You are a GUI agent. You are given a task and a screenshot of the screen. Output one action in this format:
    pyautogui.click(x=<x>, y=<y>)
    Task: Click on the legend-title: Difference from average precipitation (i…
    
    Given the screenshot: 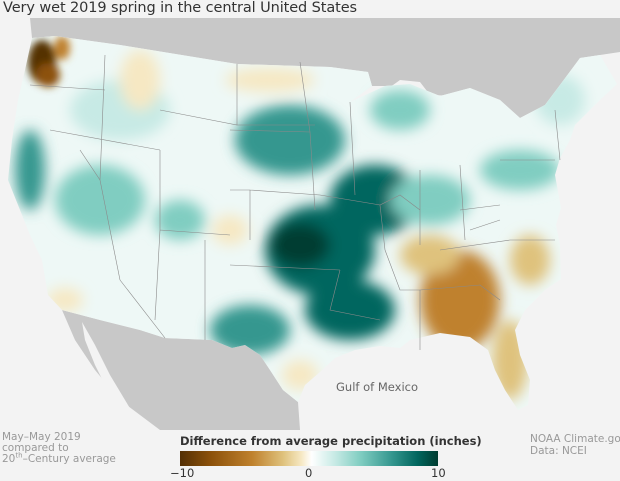 What is the action you would take?
    pyautogui.click(x=331, y=441)
    